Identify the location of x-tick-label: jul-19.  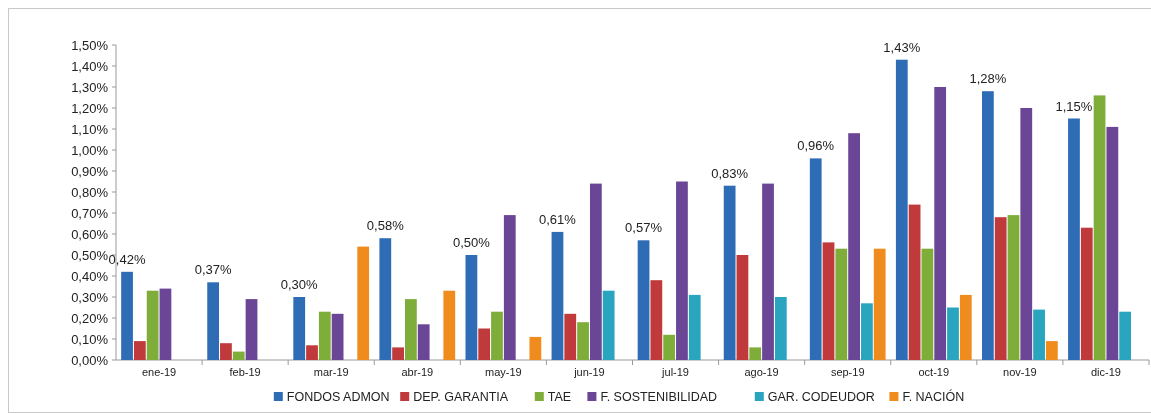
(675, 372).